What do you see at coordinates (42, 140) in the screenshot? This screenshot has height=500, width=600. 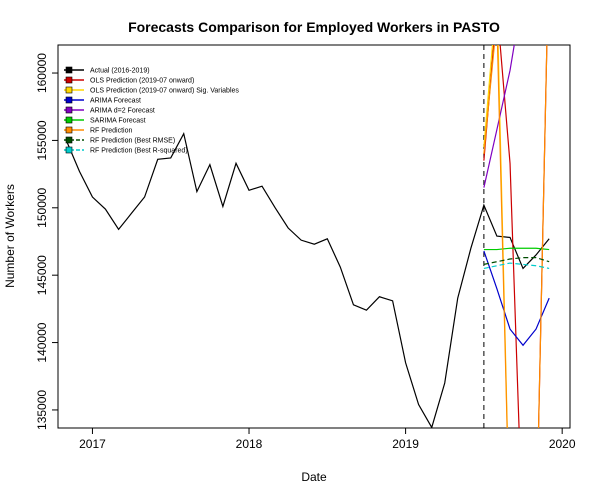 I see `y-tick-label: 155000` at bounding box center [42, 140].